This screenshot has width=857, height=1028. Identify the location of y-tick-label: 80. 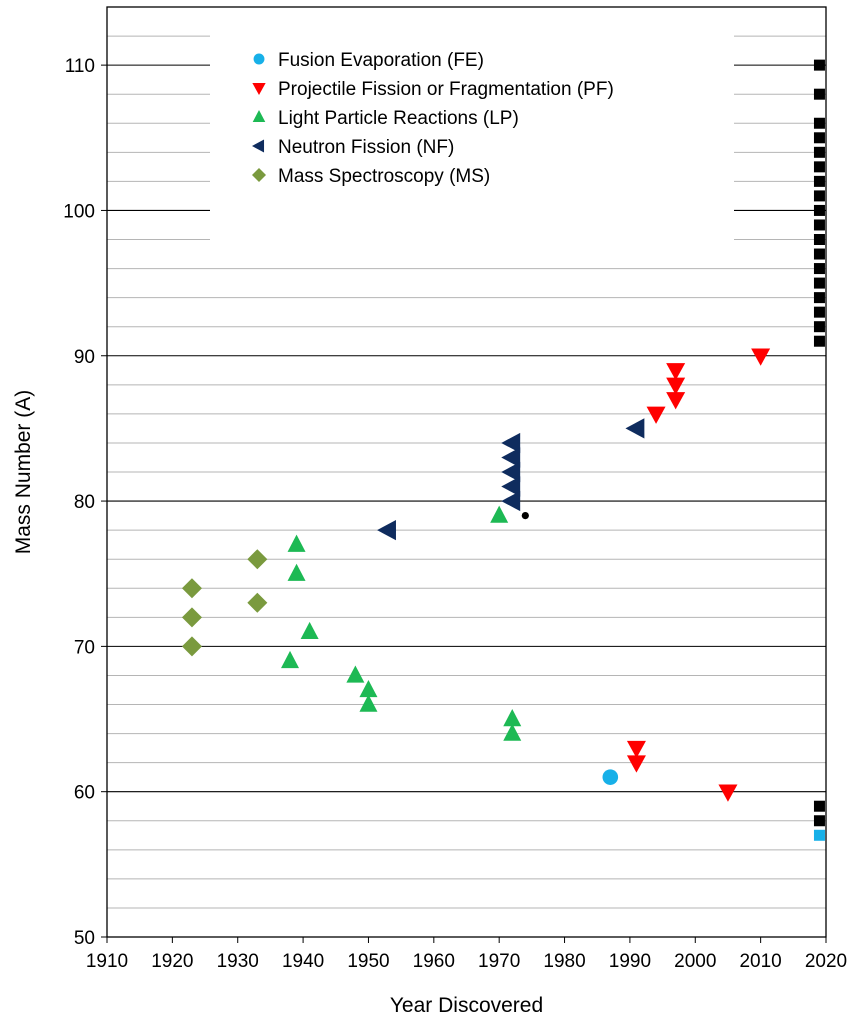
(84, 502).